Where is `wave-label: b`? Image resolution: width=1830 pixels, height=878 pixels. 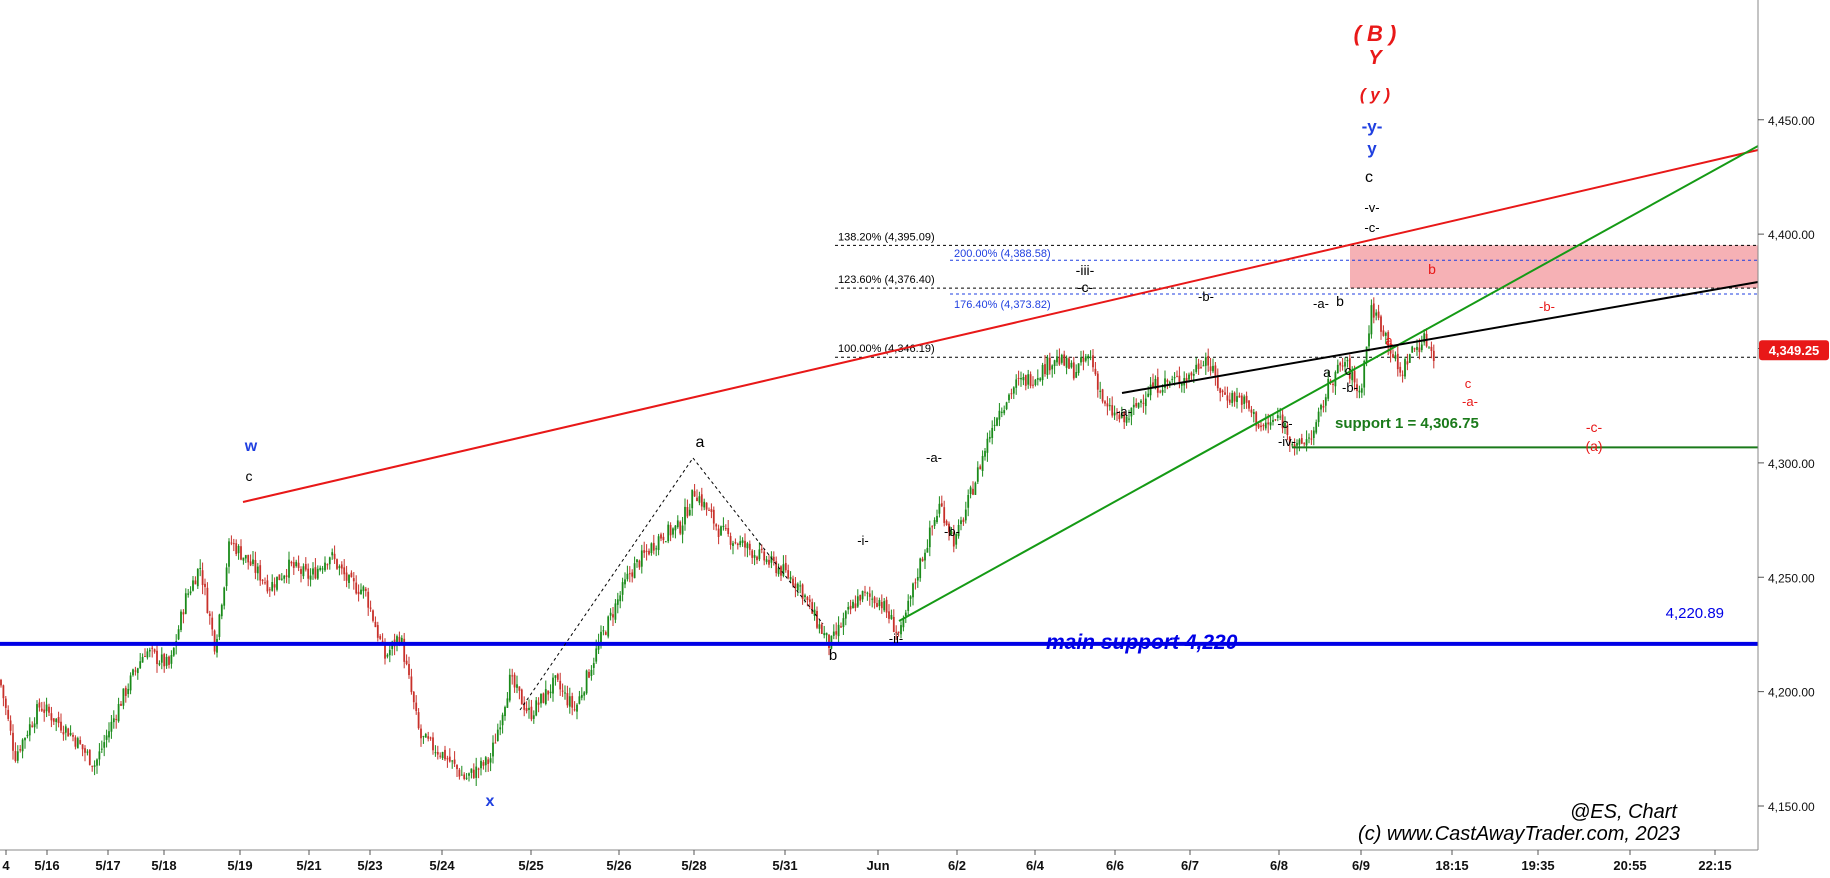
wave-label: b is located at coordinates (833, 655).